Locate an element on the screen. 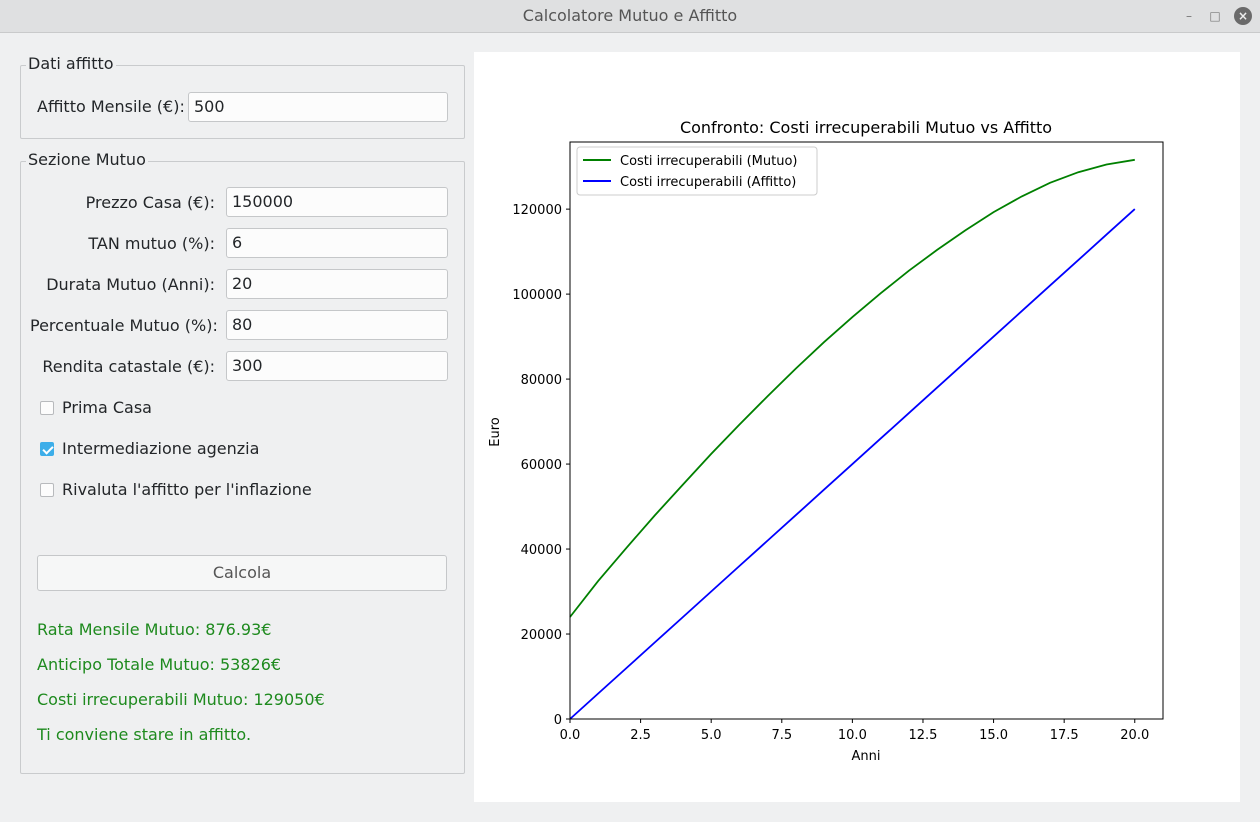 This screenshot has width=1260, height=822. x-tick-label: 0.0 is located at coordinates (570, 735).